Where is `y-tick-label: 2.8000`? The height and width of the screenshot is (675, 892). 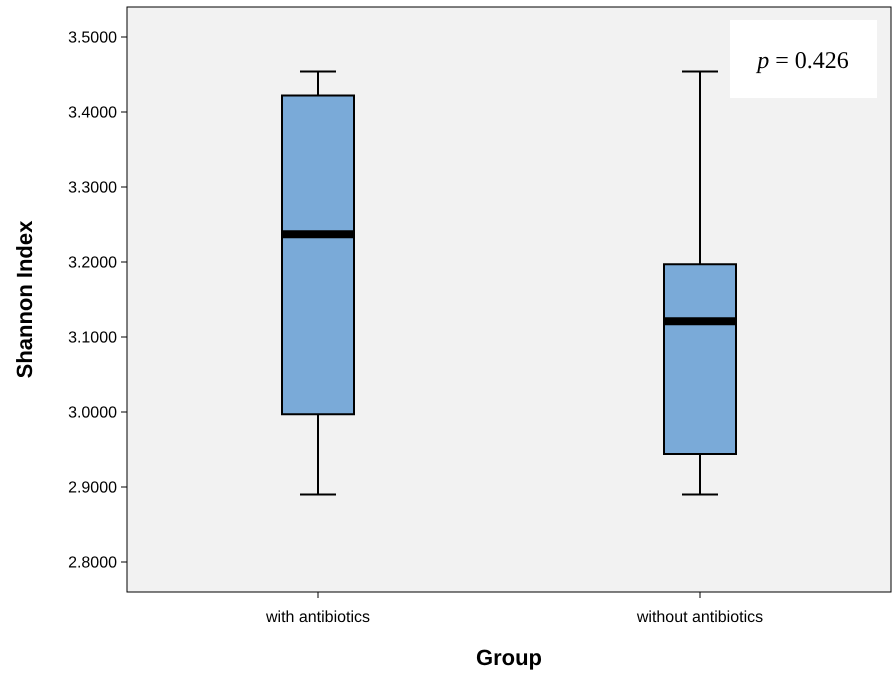 y-tick-label: 2.8000 is located at coordinates (93, 563).